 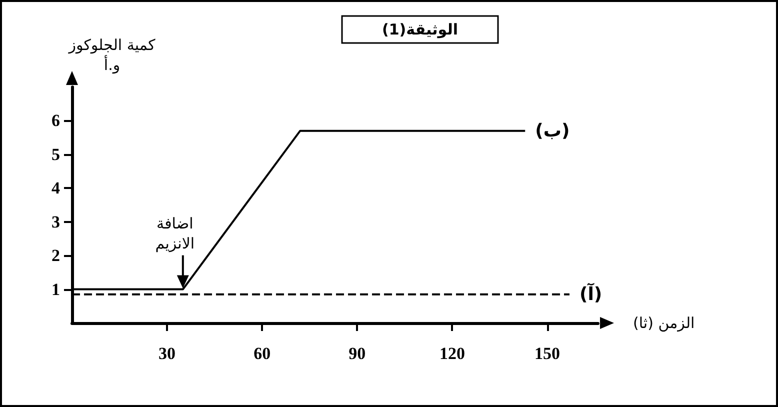 What do you see at coordinates (175, 233) in the screenshot?
I see `annotation: اضافة الانزيم` at bounding box center [175, 233].